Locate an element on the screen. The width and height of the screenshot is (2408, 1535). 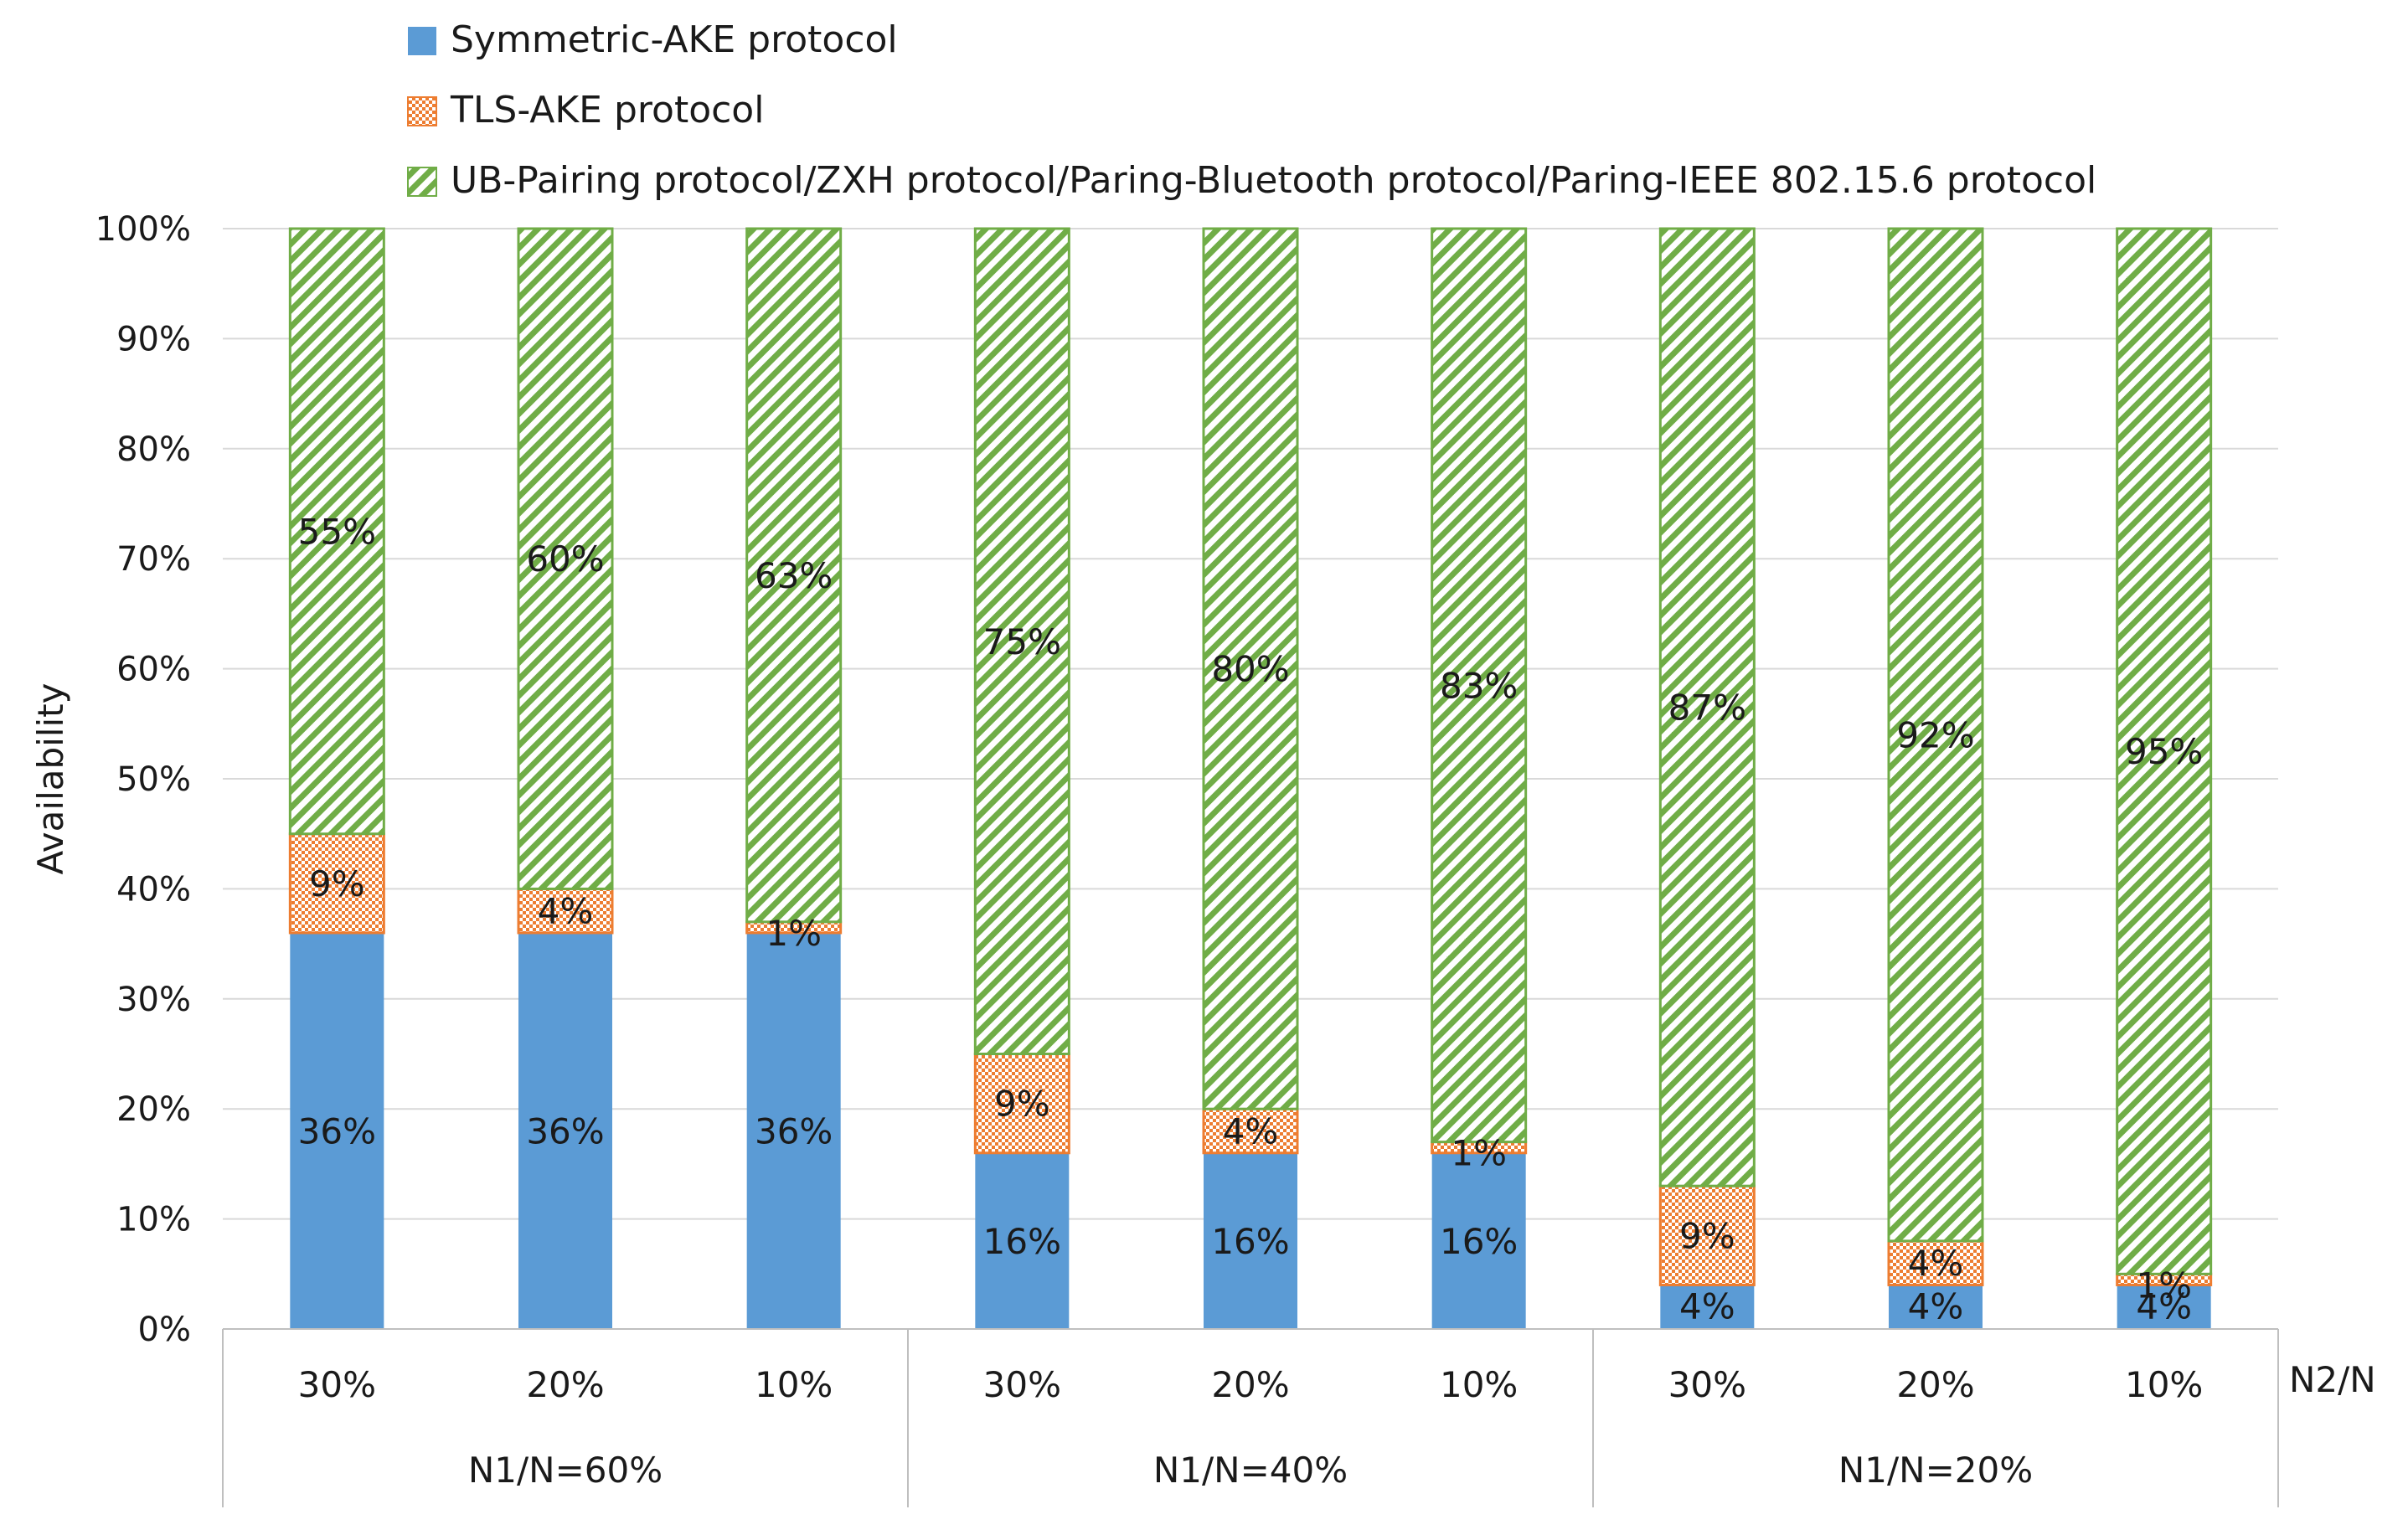
data-label: 80% is located at coordinates (1250, 669).